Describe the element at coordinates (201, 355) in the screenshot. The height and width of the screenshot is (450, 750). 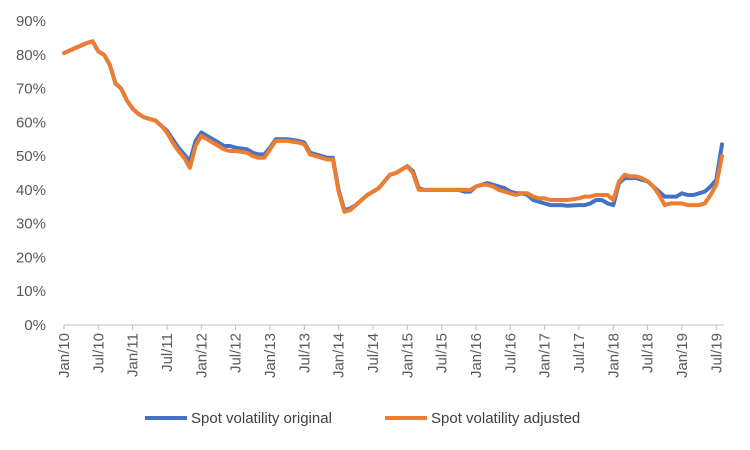
I see `x-tick-label: Jan/12` at that location.